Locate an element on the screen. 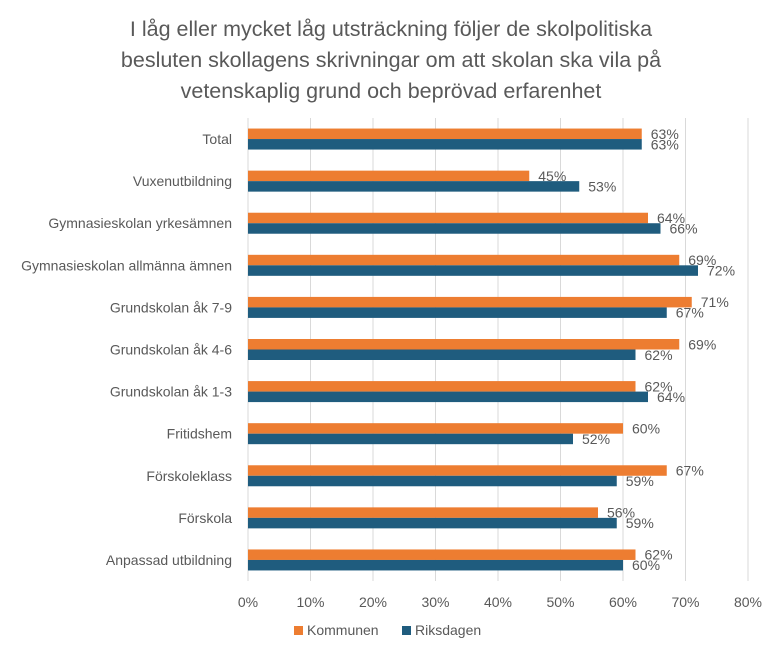 Image resolution: width=782 pixels, height=660 pixels. category-label: Förskola is located at coordinates (205, 518).